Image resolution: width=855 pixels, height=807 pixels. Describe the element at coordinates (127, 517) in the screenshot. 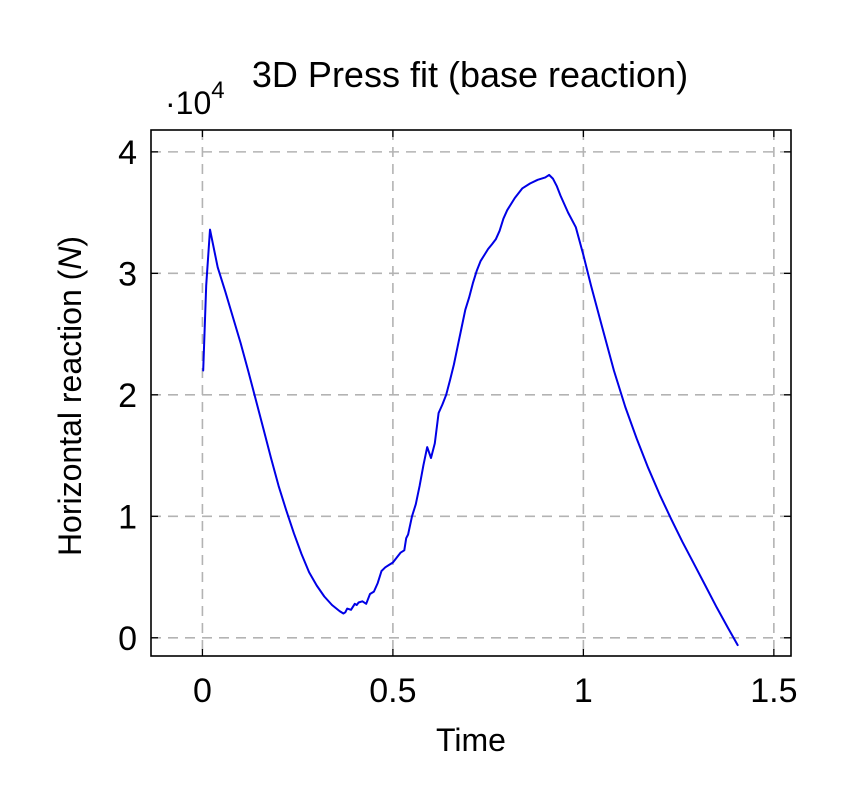

I see `y-tick-label: 1` at that location.